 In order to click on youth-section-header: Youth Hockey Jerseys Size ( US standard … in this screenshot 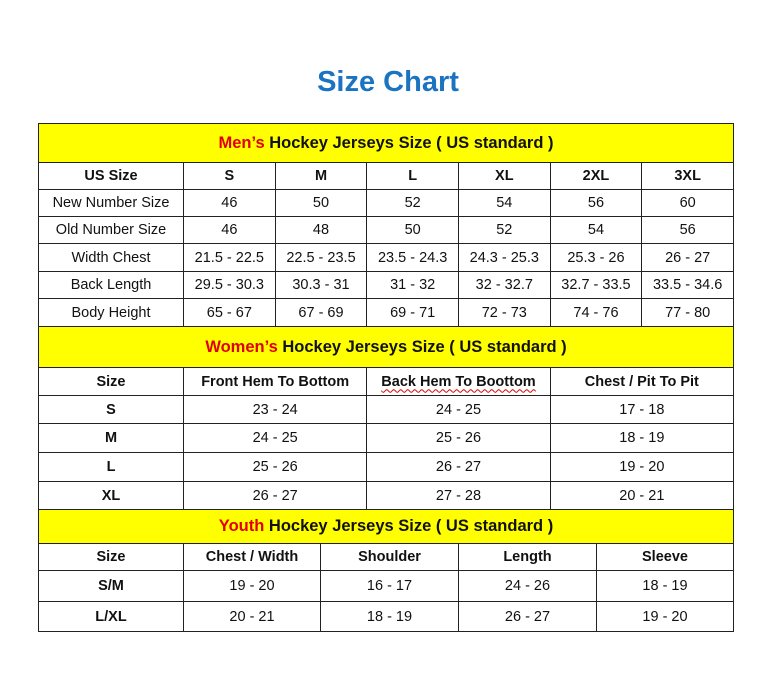, I will do `click(386, 526)`.